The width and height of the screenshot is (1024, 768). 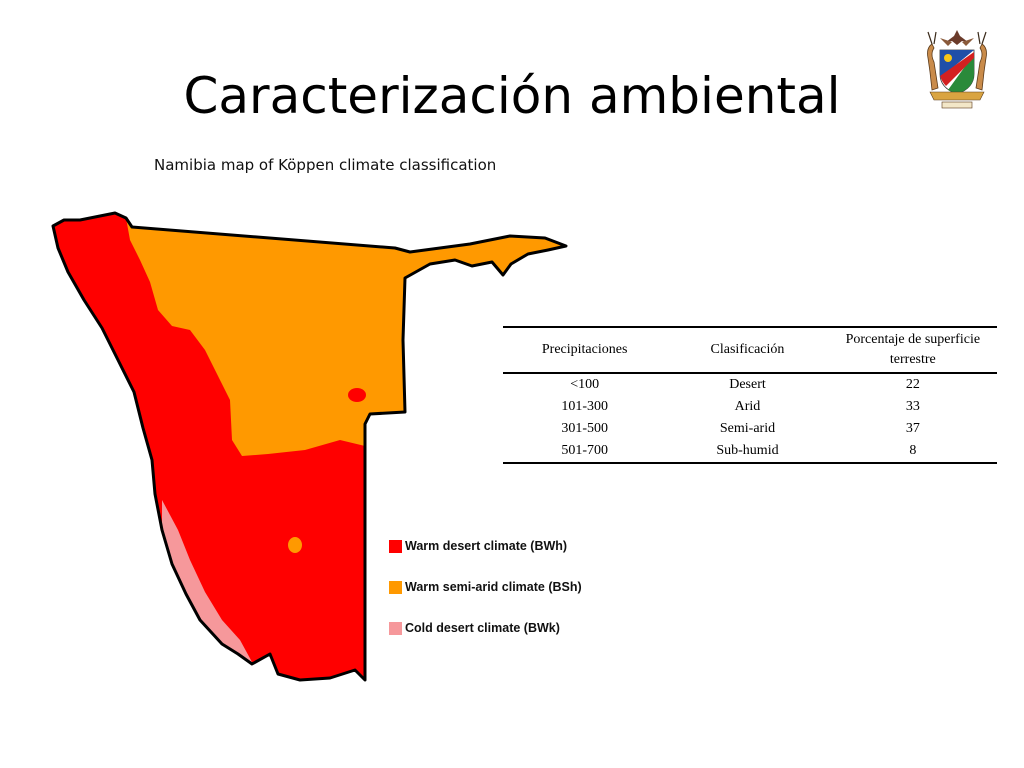 What do you see at coordinates (395, 628) in the screenshot?
I see `legend-swatch-cold-desert` at bounding box center [395, 628].